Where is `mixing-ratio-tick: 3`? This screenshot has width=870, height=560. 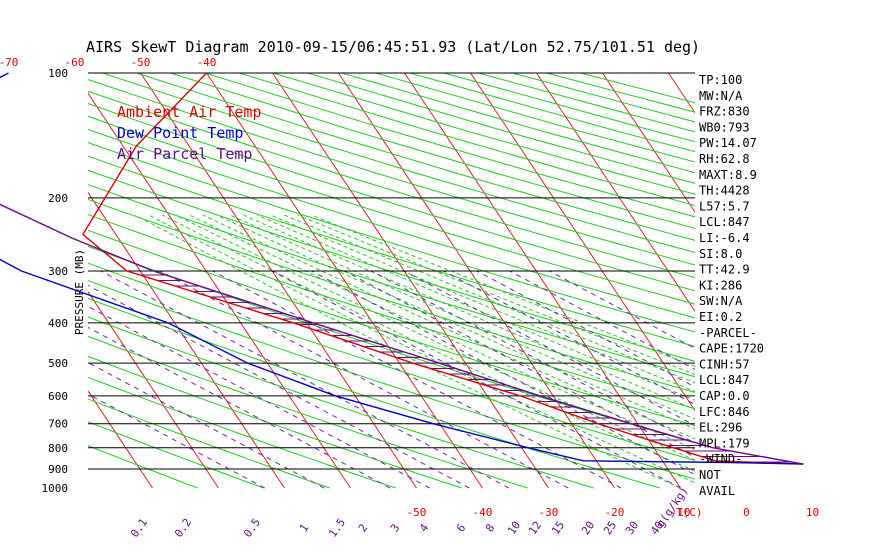 mixing-ratio-tick: 3 is located at coordinates (395, 528).